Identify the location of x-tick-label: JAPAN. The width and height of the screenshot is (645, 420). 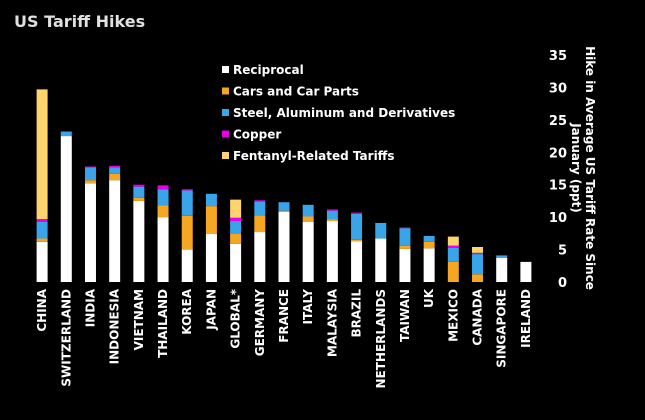
(211, 310).